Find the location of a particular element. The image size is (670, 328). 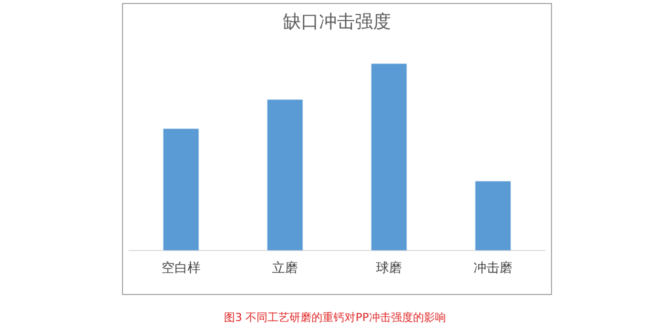

x-tick-label: 空白样 is located at coordinates (181, 267).